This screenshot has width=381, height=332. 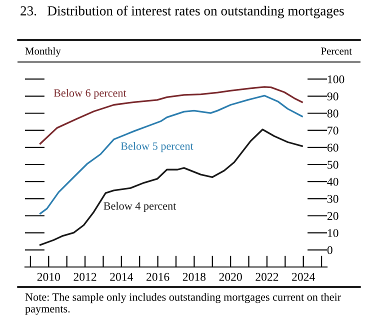 What do you see at coordinates (332, 113) in the screenshot?
I see `y-tick-label: 80` at bounding box center [332, 113].